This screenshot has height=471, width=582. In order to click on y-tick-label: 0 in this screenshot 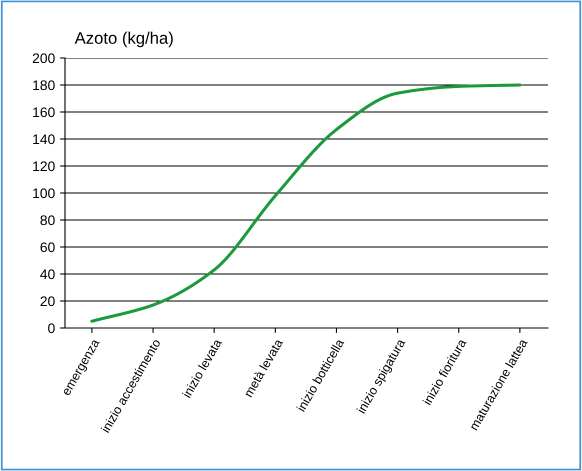, I will do `click(51, 328)`.